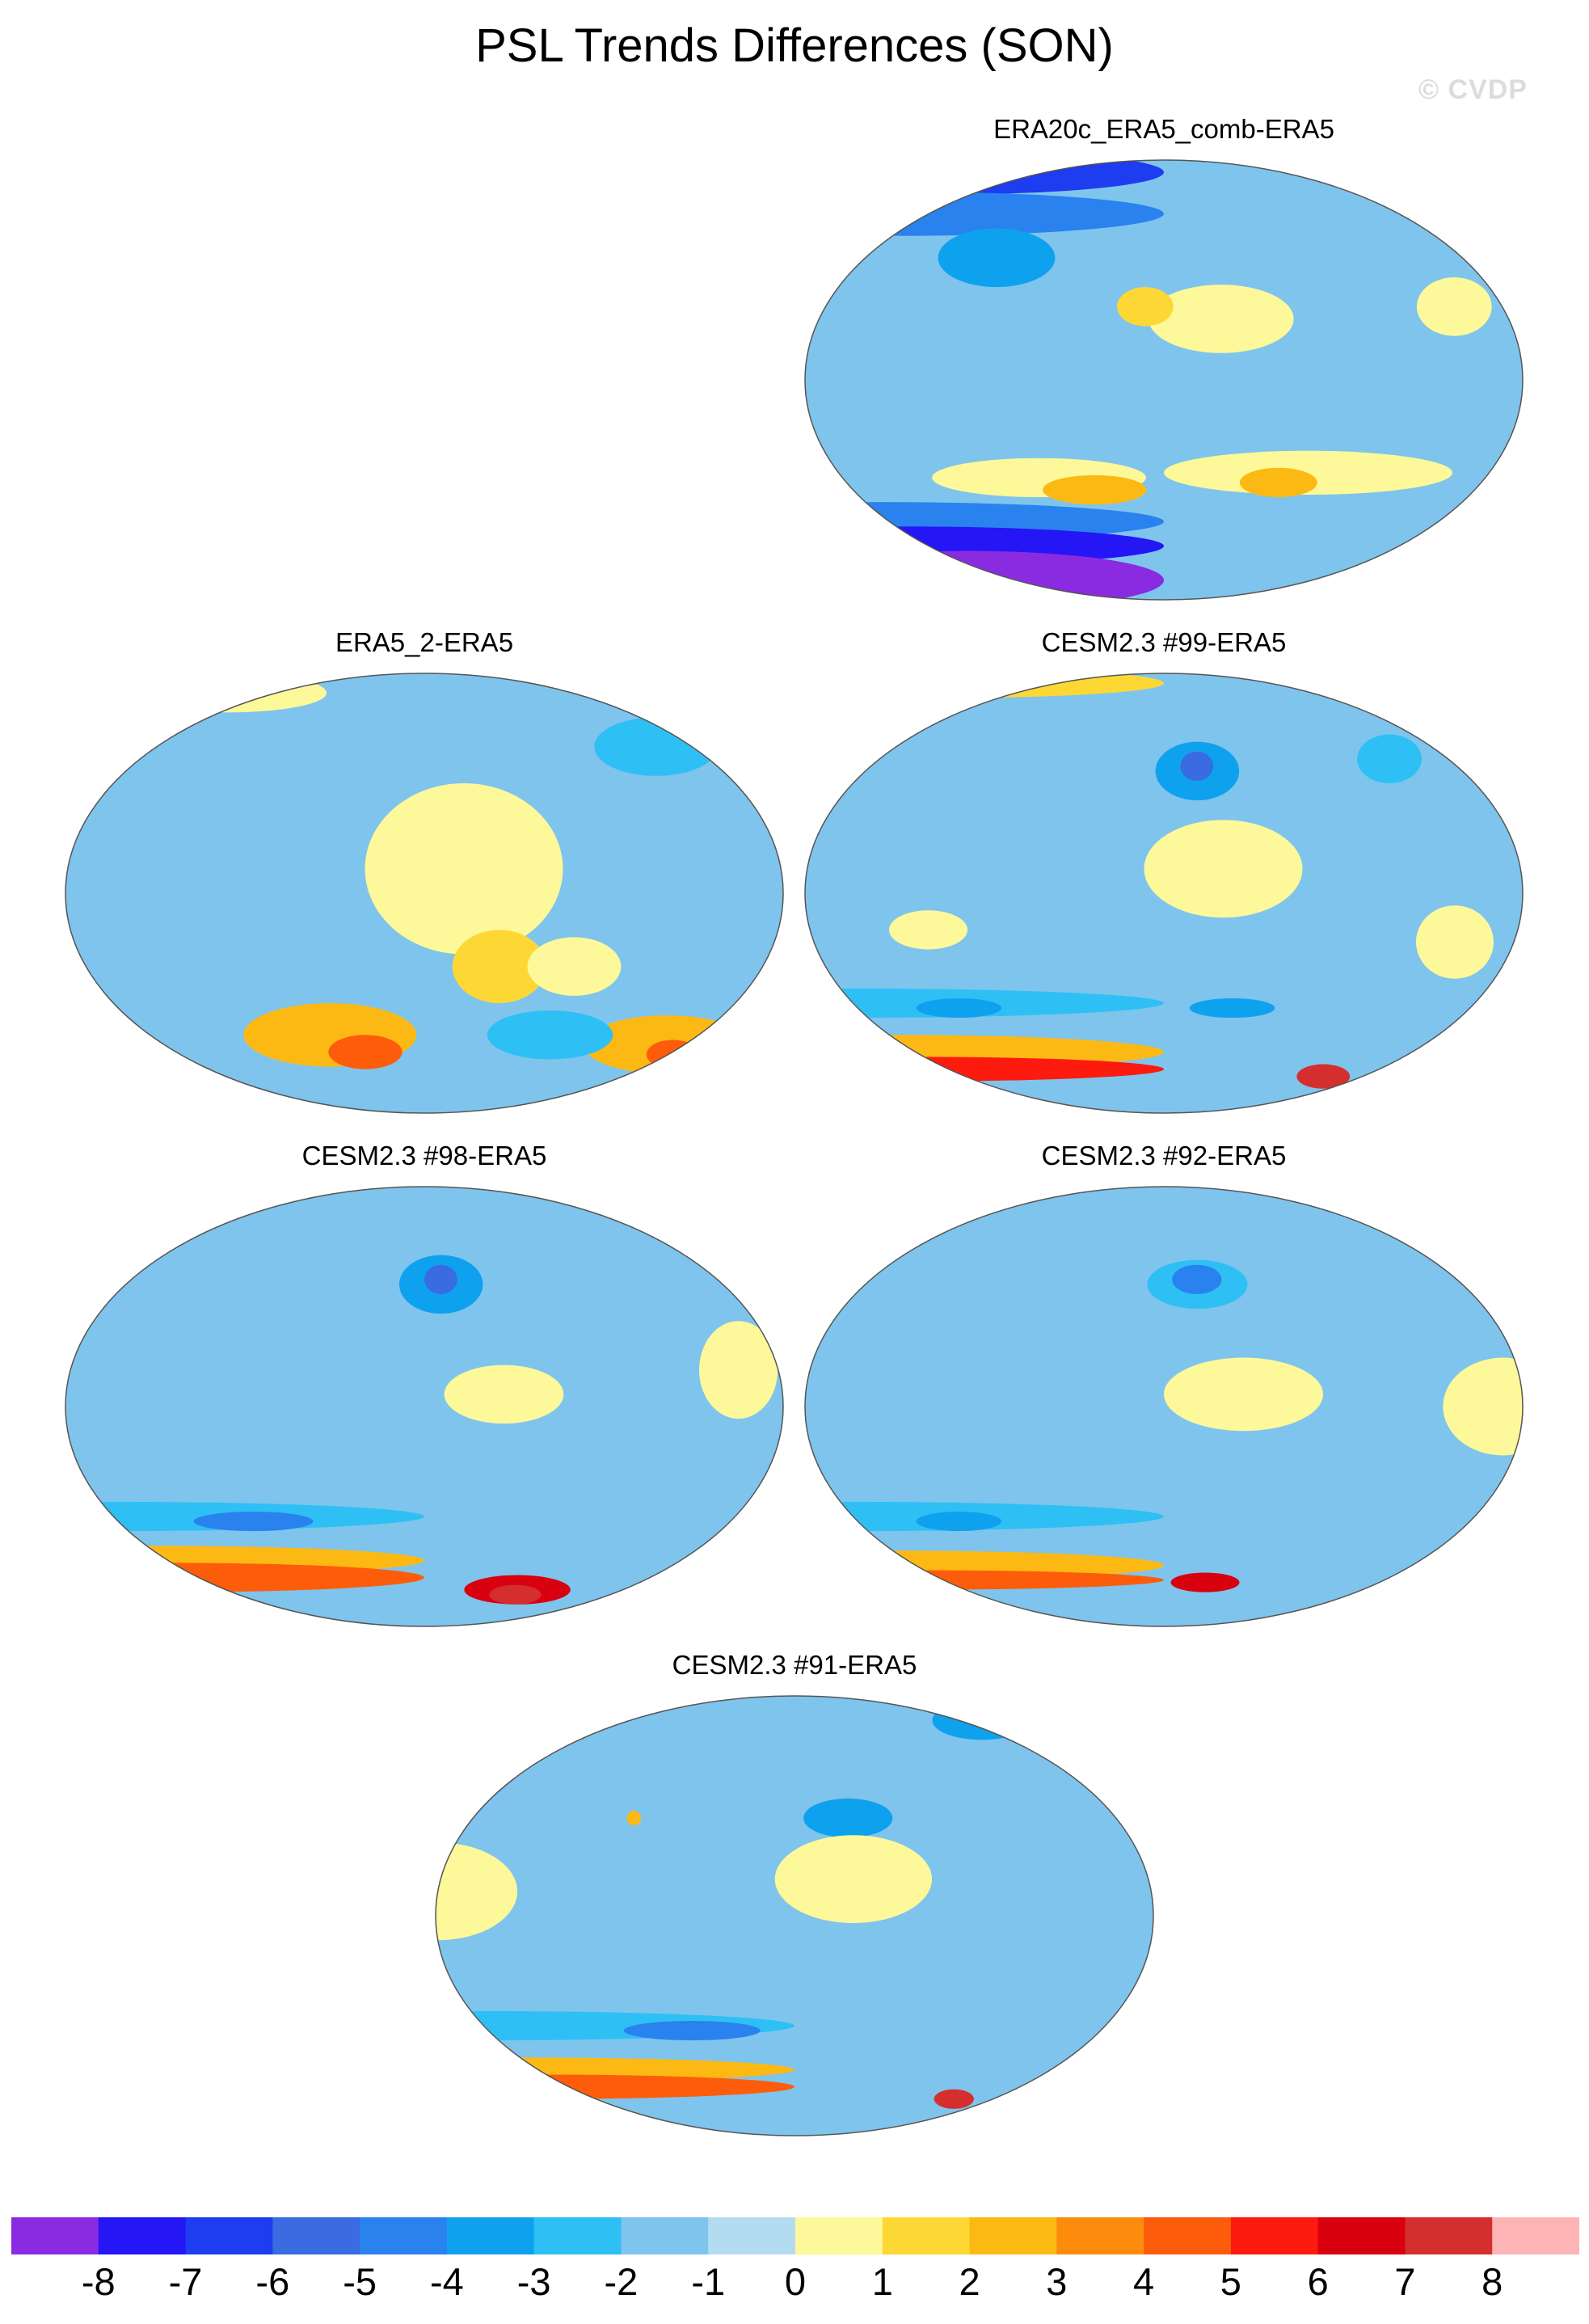  What do you see at coordinates (1405, 2281) in the screenshot?
I see `colorbar-tick-label: 7` at bounding box center [1405, 2281].